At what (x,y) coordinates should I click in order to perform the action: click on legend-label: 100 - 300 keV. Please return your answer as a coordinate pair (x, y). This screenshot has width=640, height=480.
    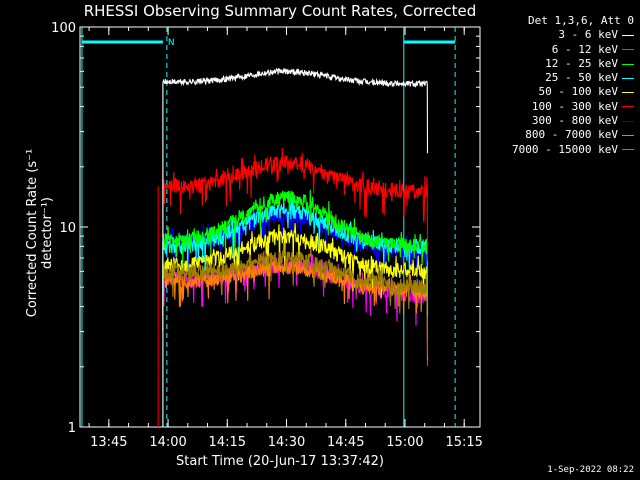
    Looking at the image, I should click on (574, 106).